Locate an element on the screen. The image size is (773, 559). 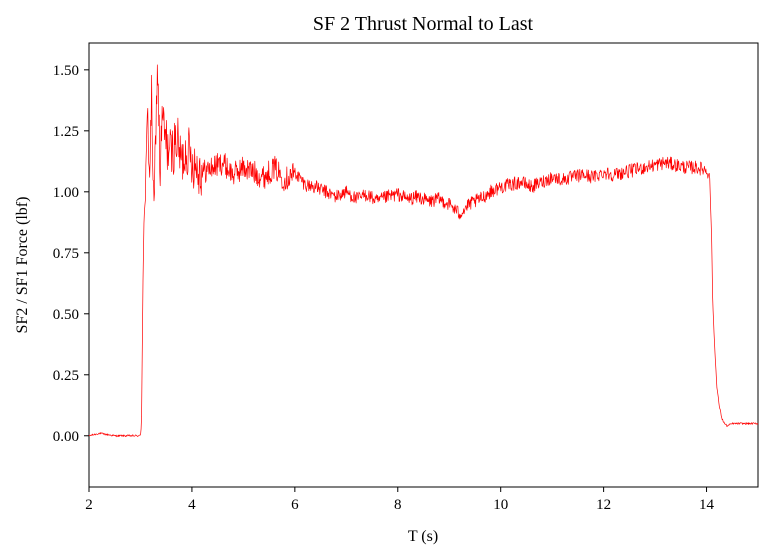
y-tick-label: 0.50 is located at coordinates (66, 315).